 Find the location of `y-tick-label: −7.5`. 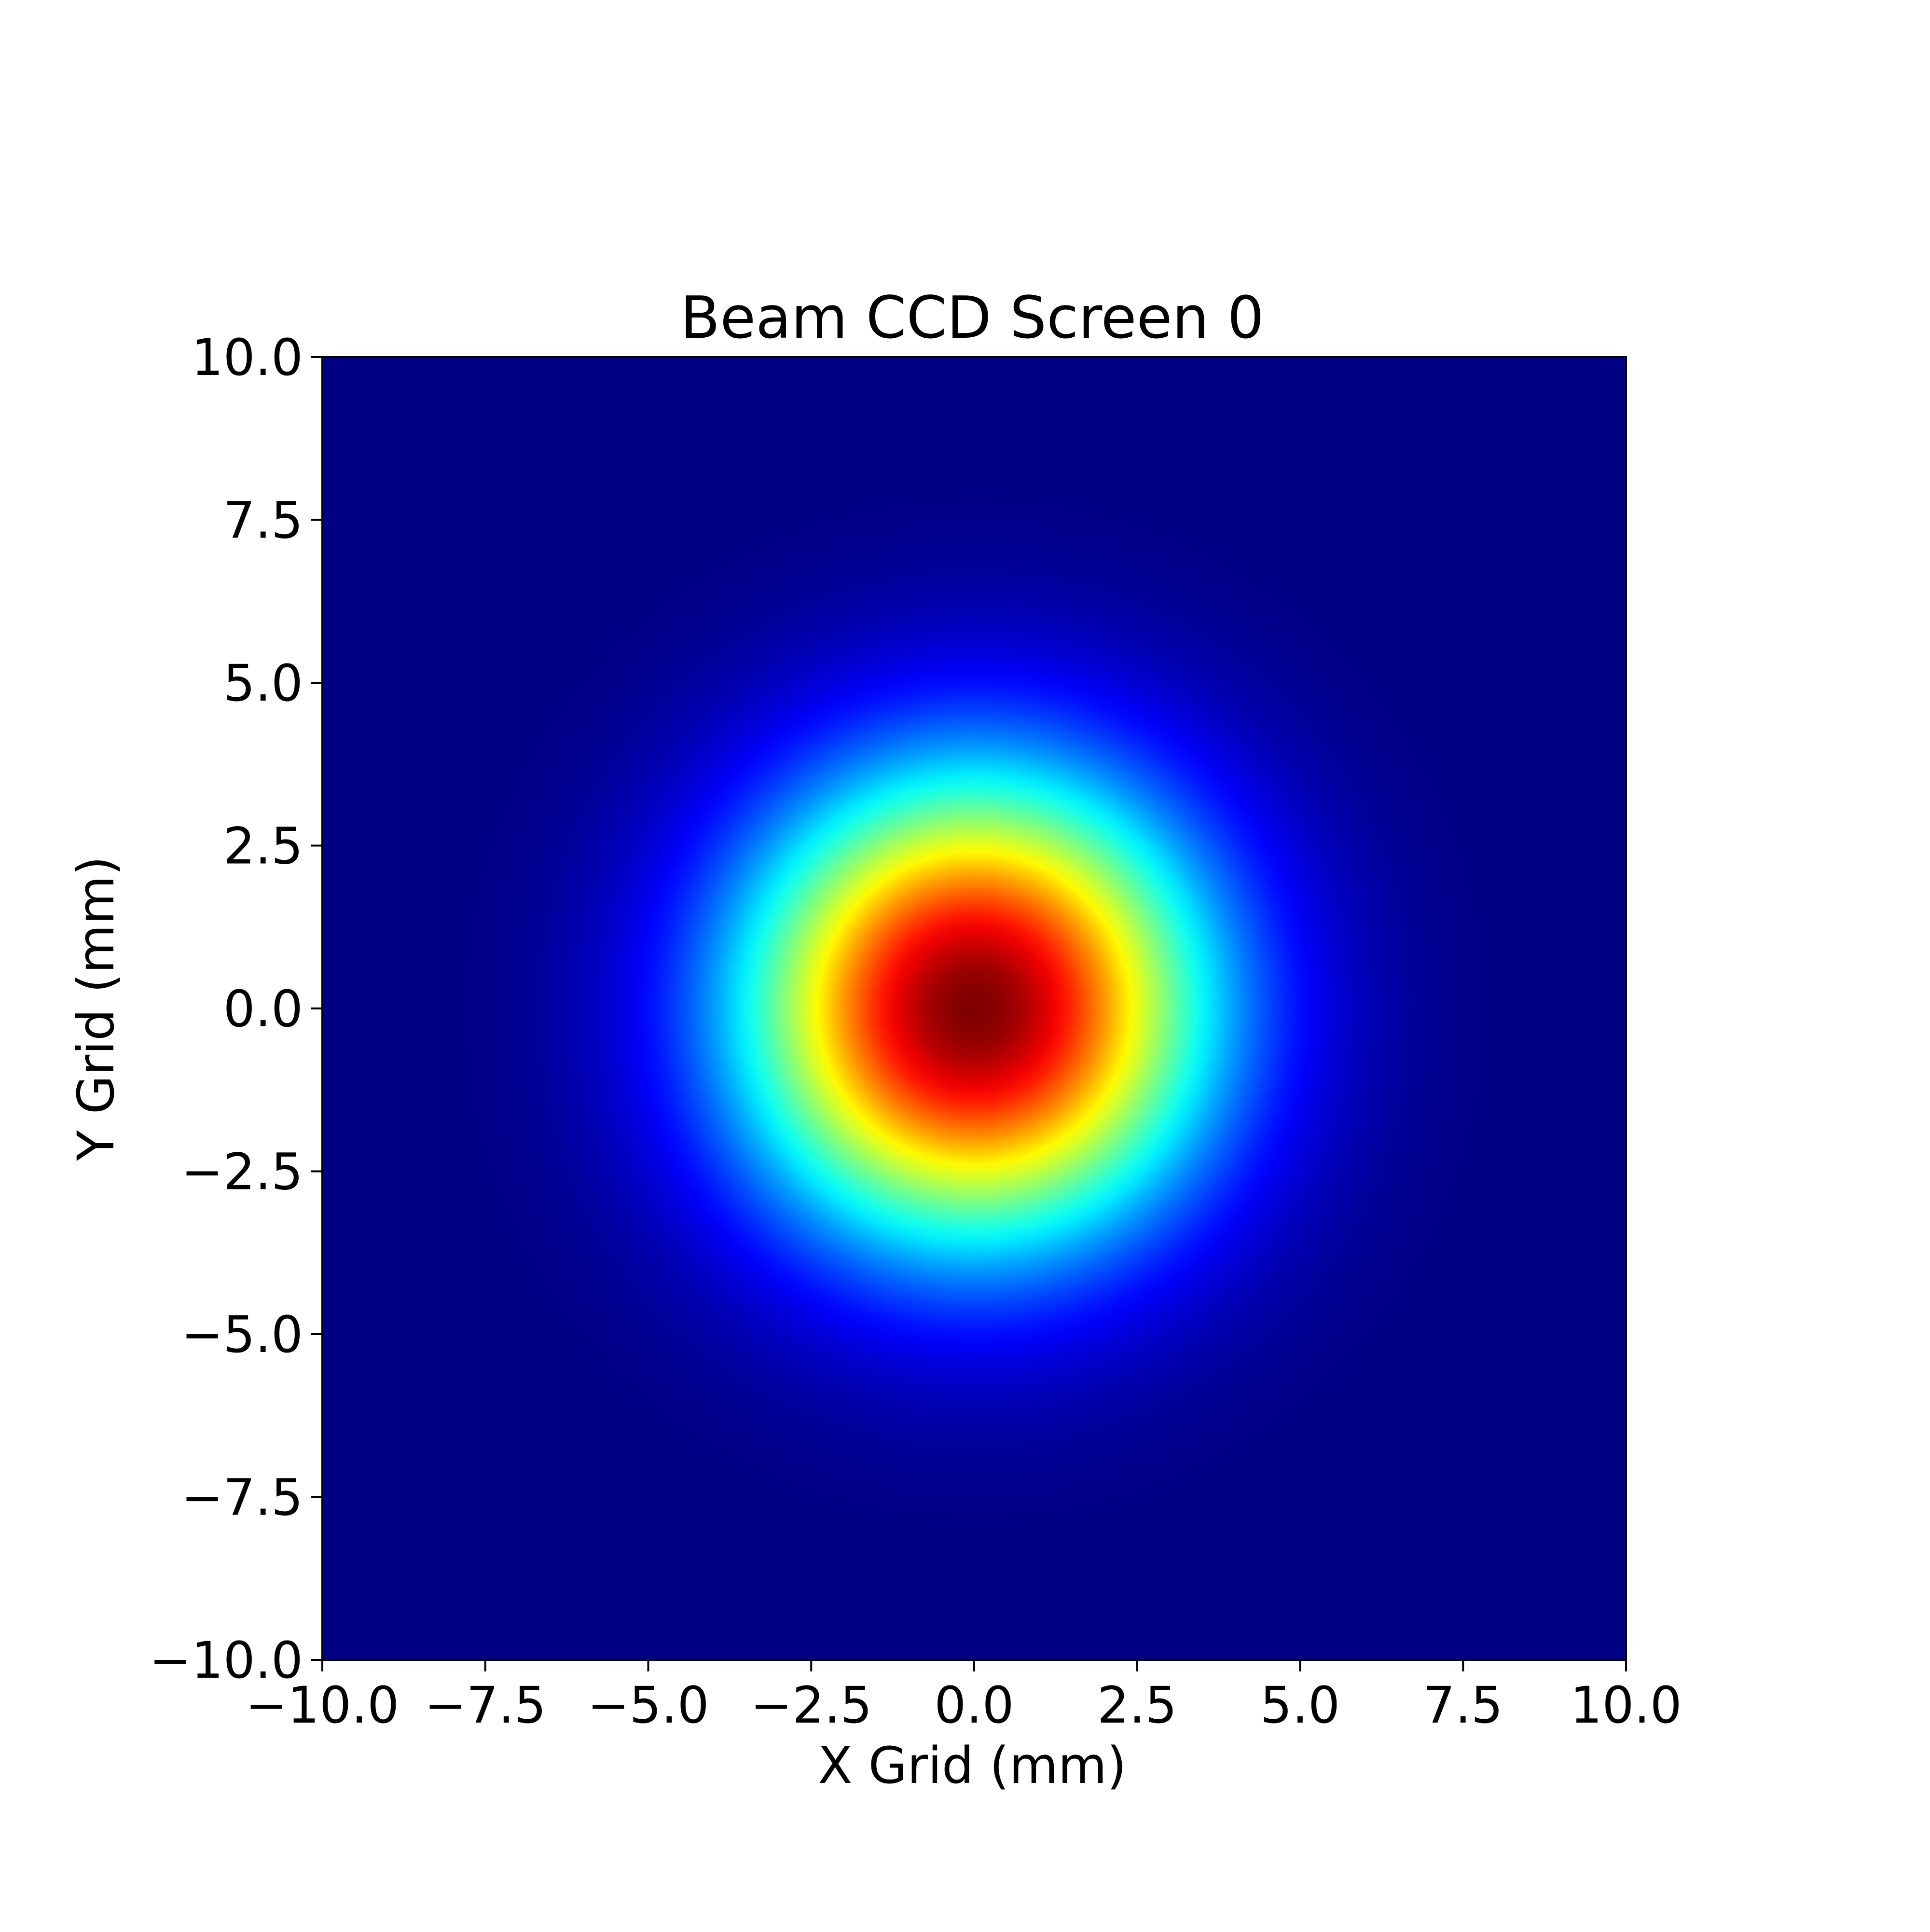

y-tick-label: −7.5 is located at coordinates (242, 1497).